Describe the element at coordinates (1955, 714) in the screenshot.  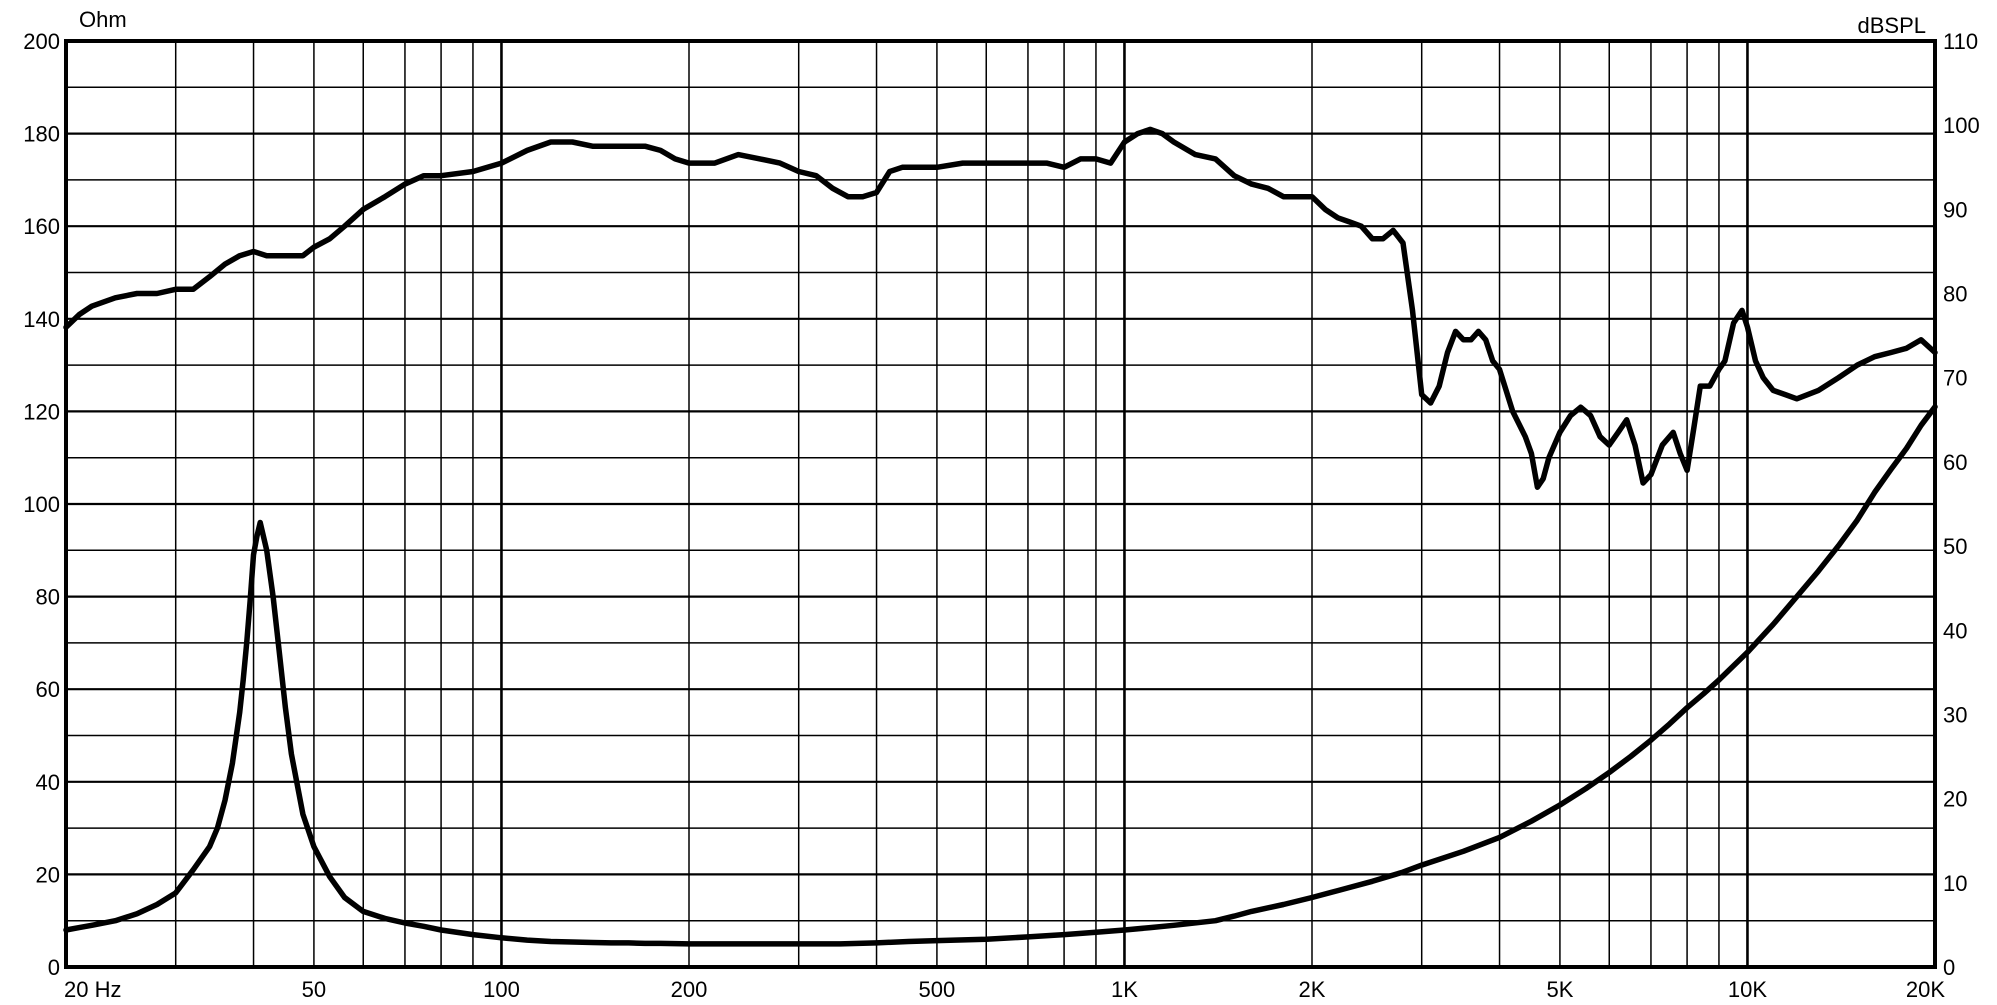
I see `right-tick-label: 30` at that location.